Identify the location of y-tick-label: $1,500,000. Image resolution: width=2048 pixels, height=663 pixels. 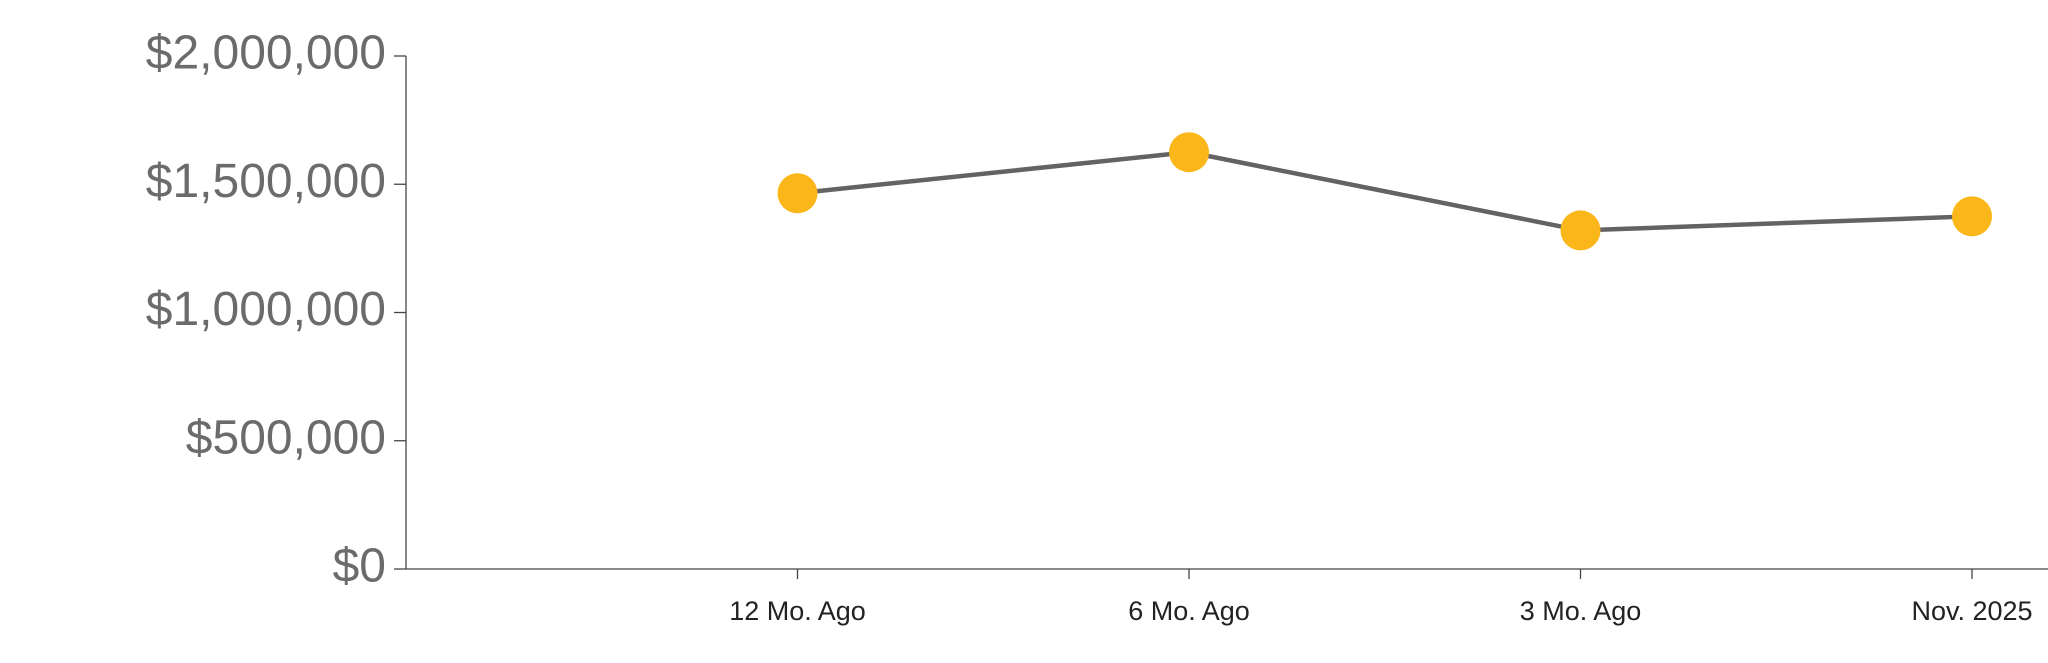
(266, 181).